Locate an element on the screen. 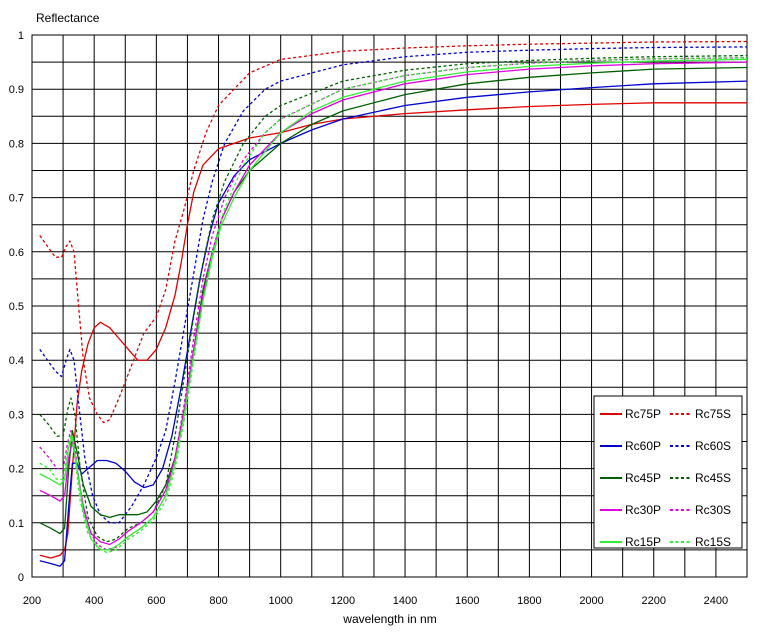 The image size is (764, 634). x-tick-label: 1400 is located at coordinates (405, 601).